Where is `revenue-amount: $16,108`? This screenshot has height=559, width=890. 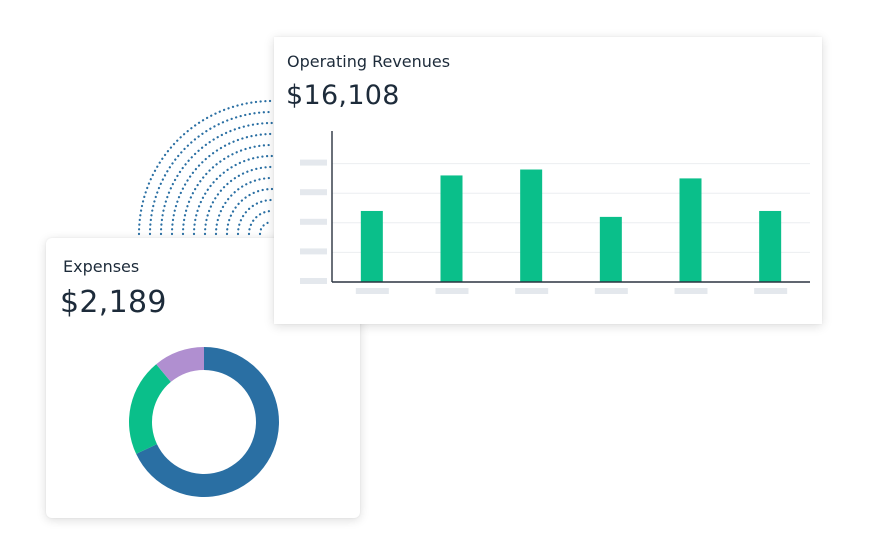 revenue-amount: $16,108 is located at coordinates (343, 95).